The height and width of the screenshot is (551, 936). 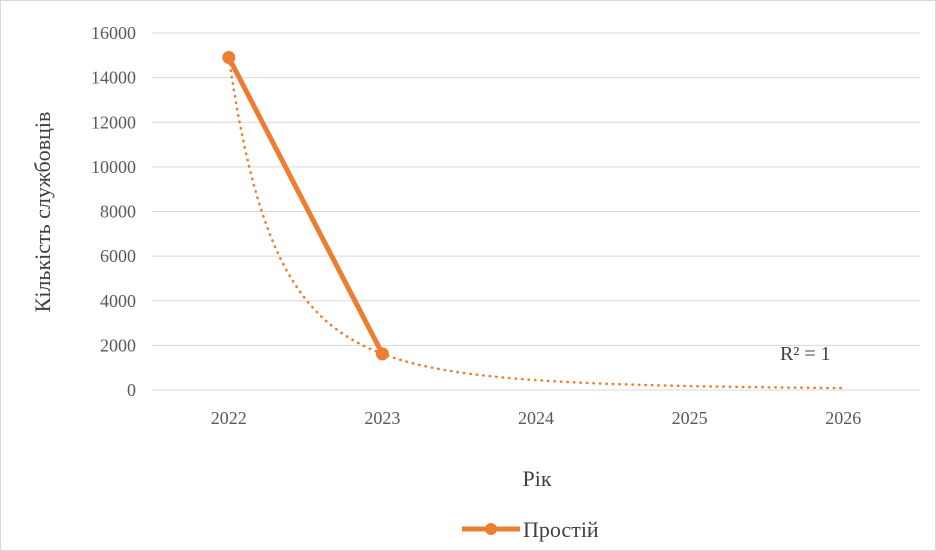 I want to click on y-tick-label: 16000, so click(x=113, y=33).